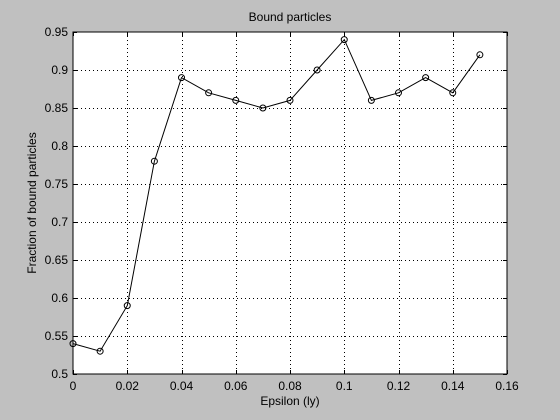 Image resolution: width=560 pixels, height=420 pixels. Describe the element at coordinates (59, 298) in the screenshot. I see `y-tick-label: 0.6` at that location.